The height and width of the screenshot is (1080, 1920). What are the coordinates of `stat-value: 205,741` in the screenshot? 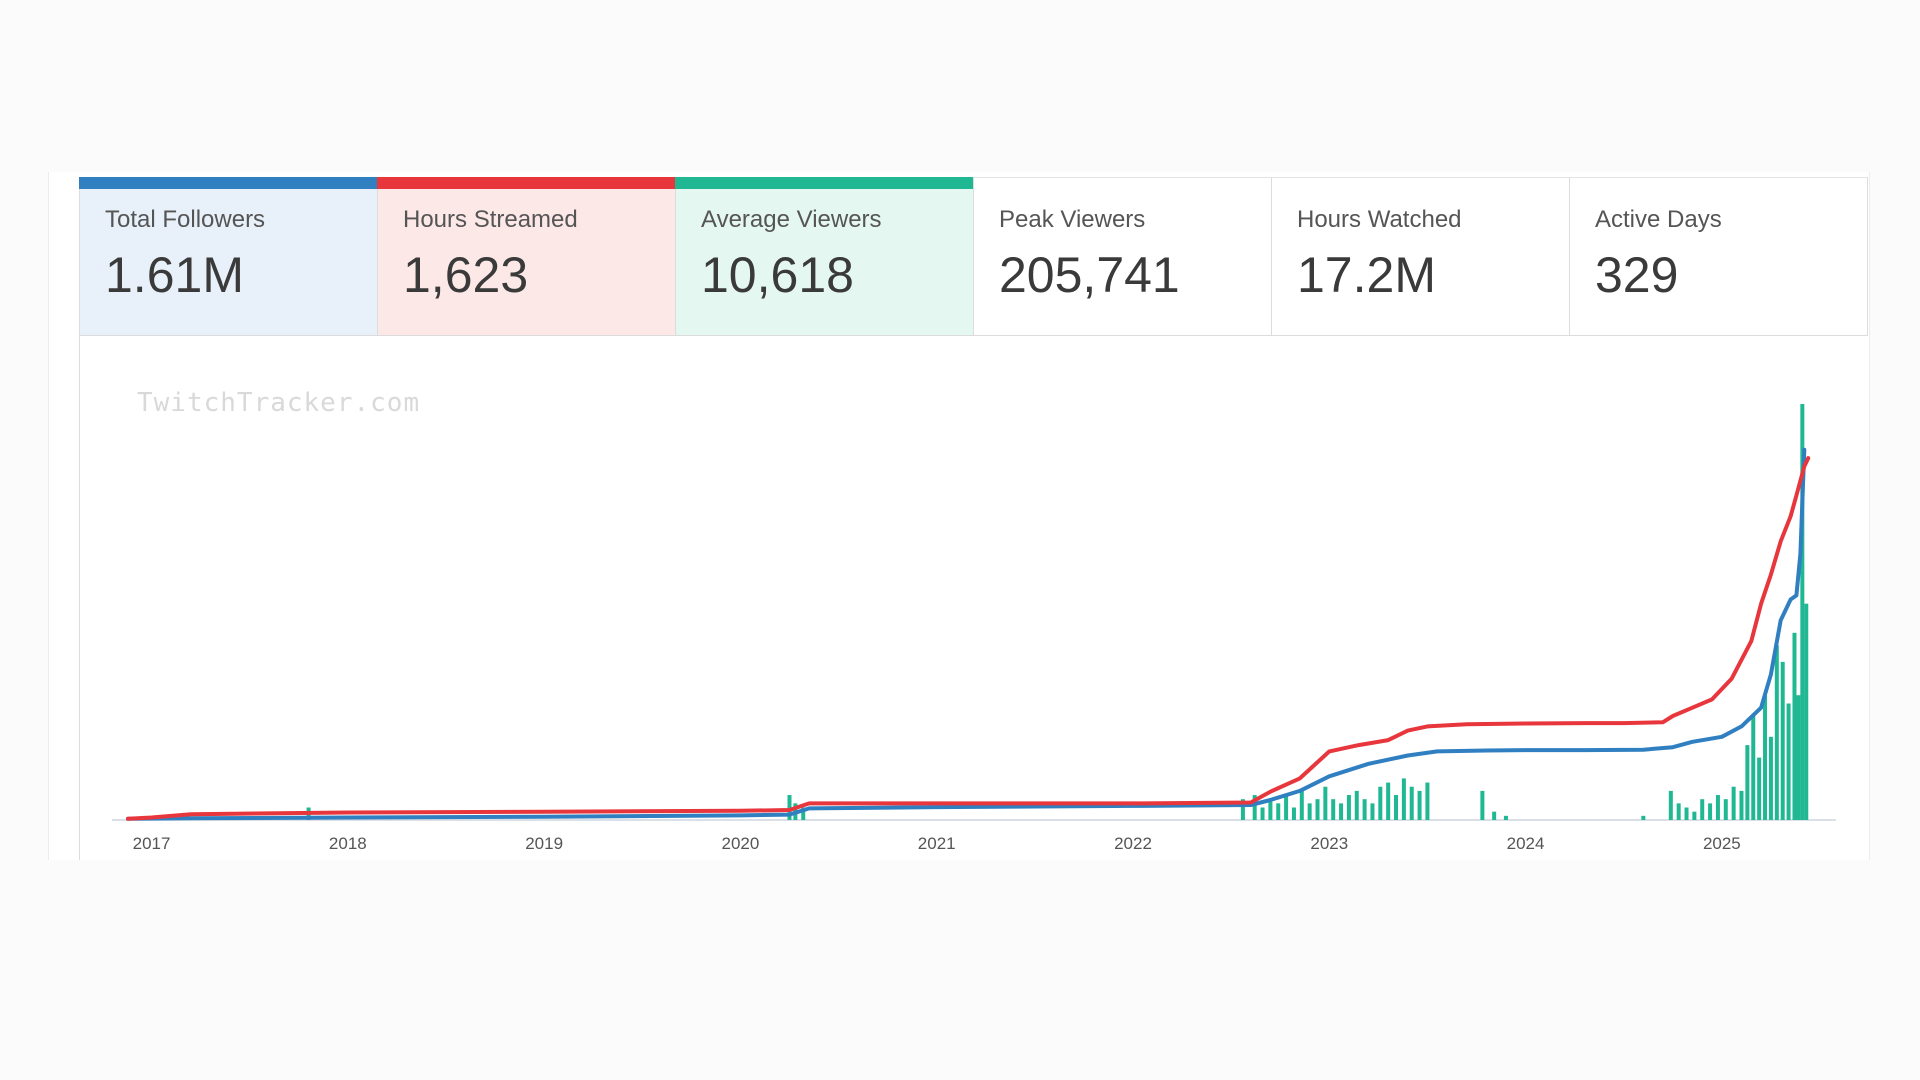 It's located at (1089, 275).